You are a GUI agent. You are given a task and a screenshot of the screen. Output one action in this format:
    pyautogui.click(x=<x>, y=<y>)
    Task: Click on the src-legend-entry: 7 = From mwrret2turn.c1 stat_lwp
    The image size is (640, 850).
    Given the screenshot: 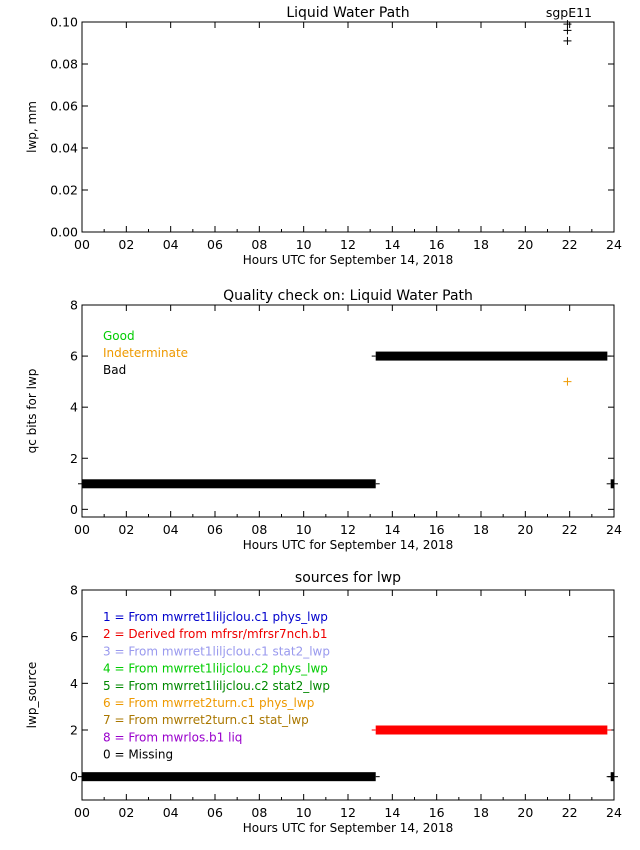 What is the action you would take?
    pyautogui.click(x=206, y=720)
    